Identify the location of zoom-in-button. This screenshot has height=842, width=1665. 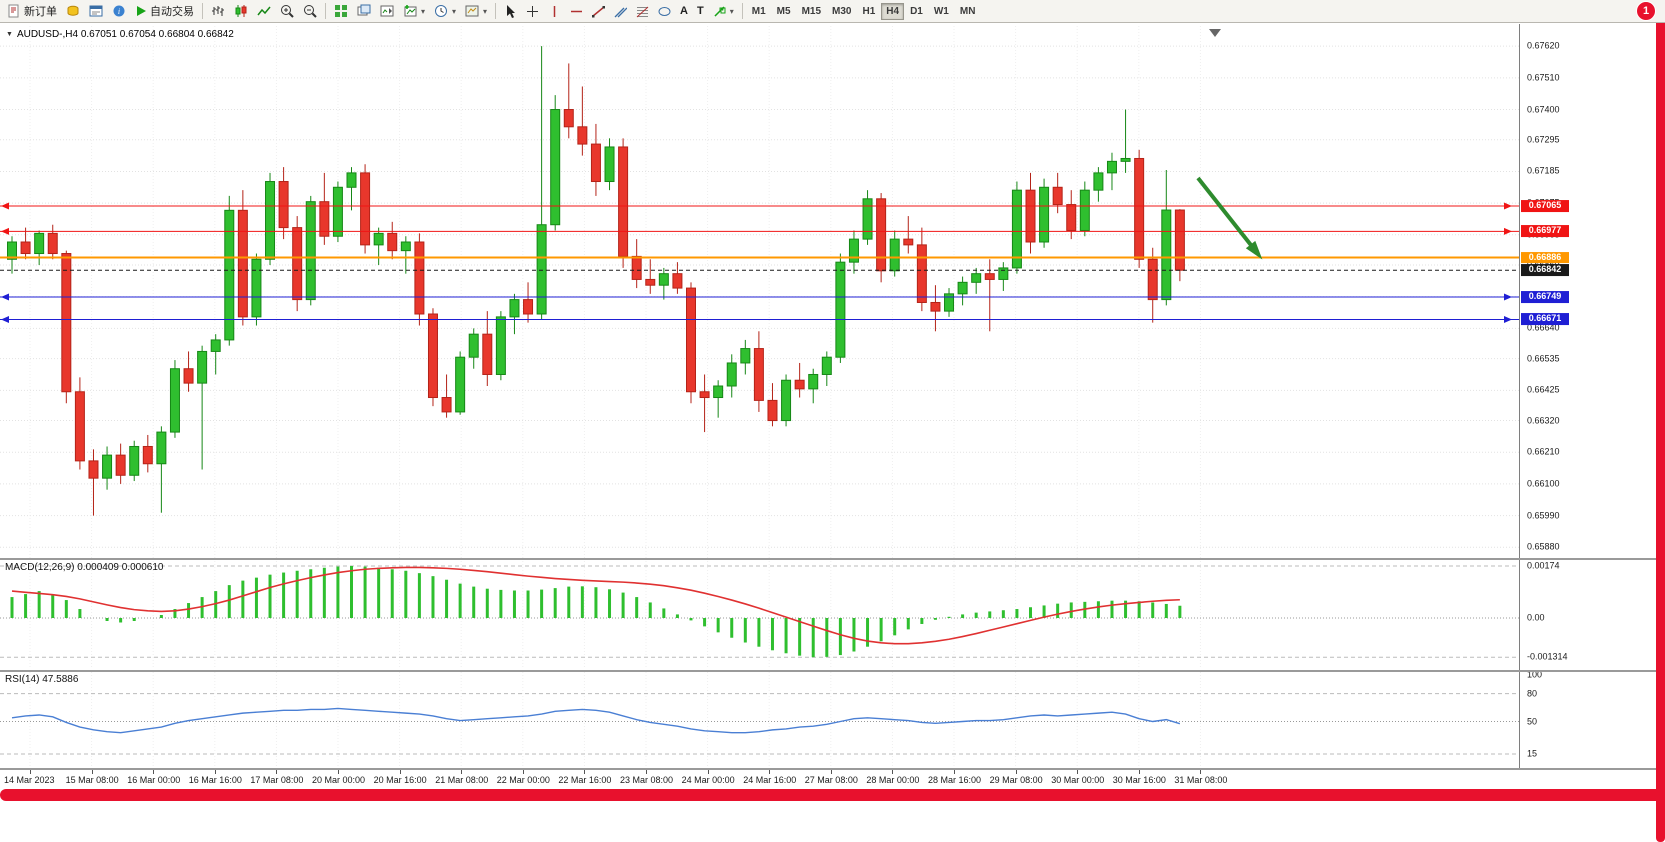
(287, 11).